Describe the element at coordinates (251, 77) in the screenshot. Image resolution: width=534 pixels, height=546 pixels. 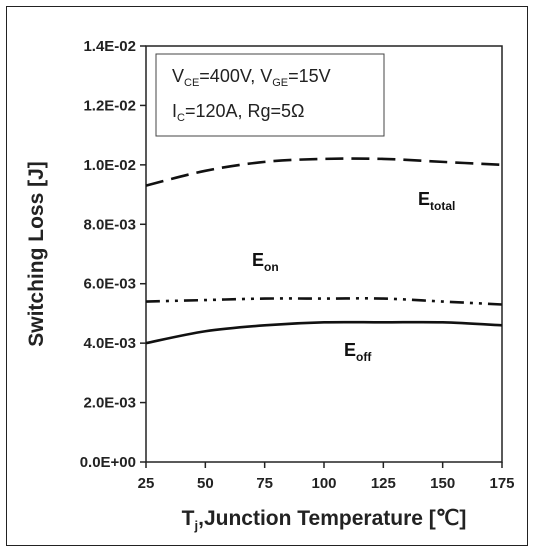
I see `conditions-line1: VCE=400V, VGE=15V` at that location.